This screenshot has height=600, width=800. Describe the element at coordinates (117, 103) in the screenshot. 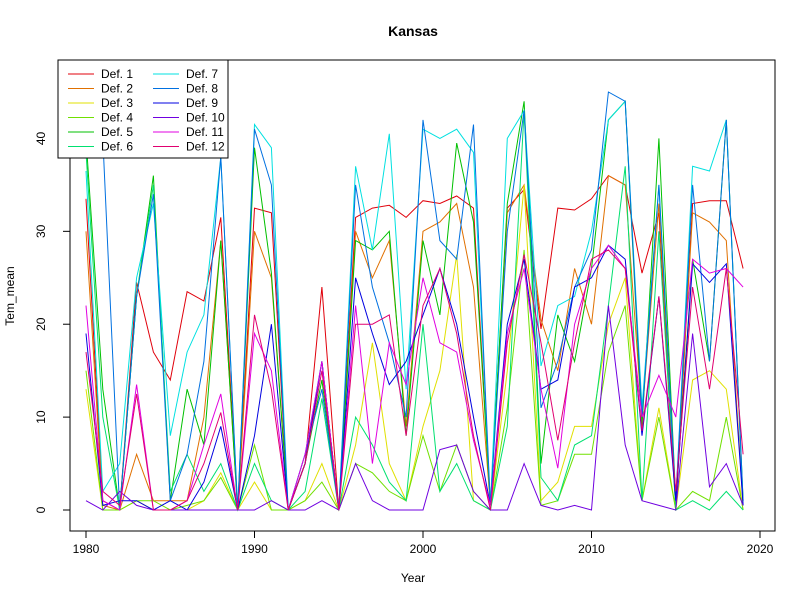

I see `legend-label: Def. 3` at that location.